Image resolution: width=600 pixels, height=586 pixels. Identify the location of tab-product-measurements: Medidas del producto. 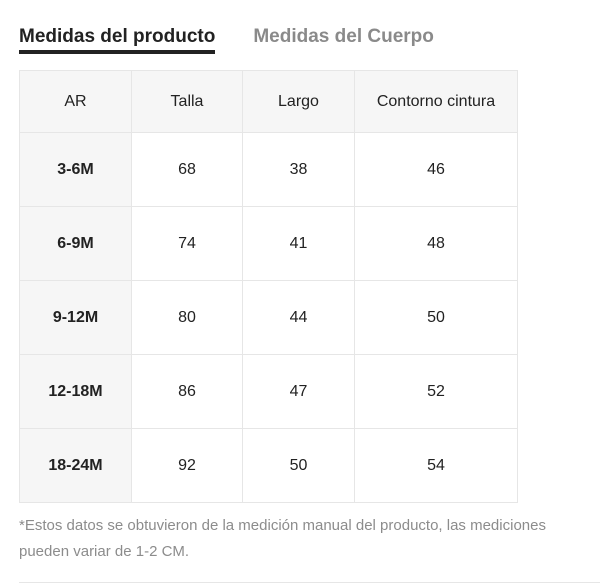
(117, 40).